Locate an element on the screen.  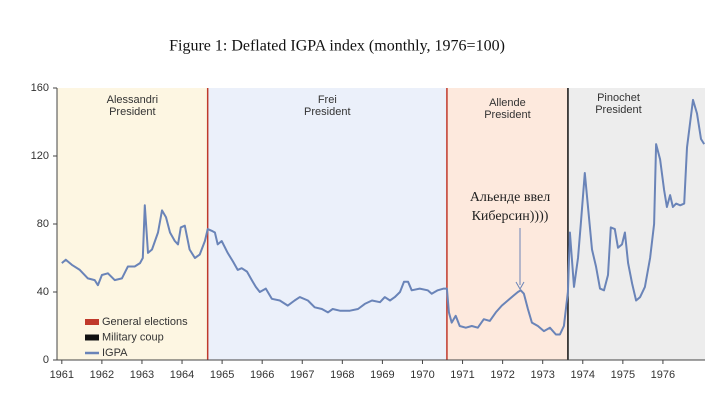
y-tick-label: 0 is located at coordinates (46, 360).